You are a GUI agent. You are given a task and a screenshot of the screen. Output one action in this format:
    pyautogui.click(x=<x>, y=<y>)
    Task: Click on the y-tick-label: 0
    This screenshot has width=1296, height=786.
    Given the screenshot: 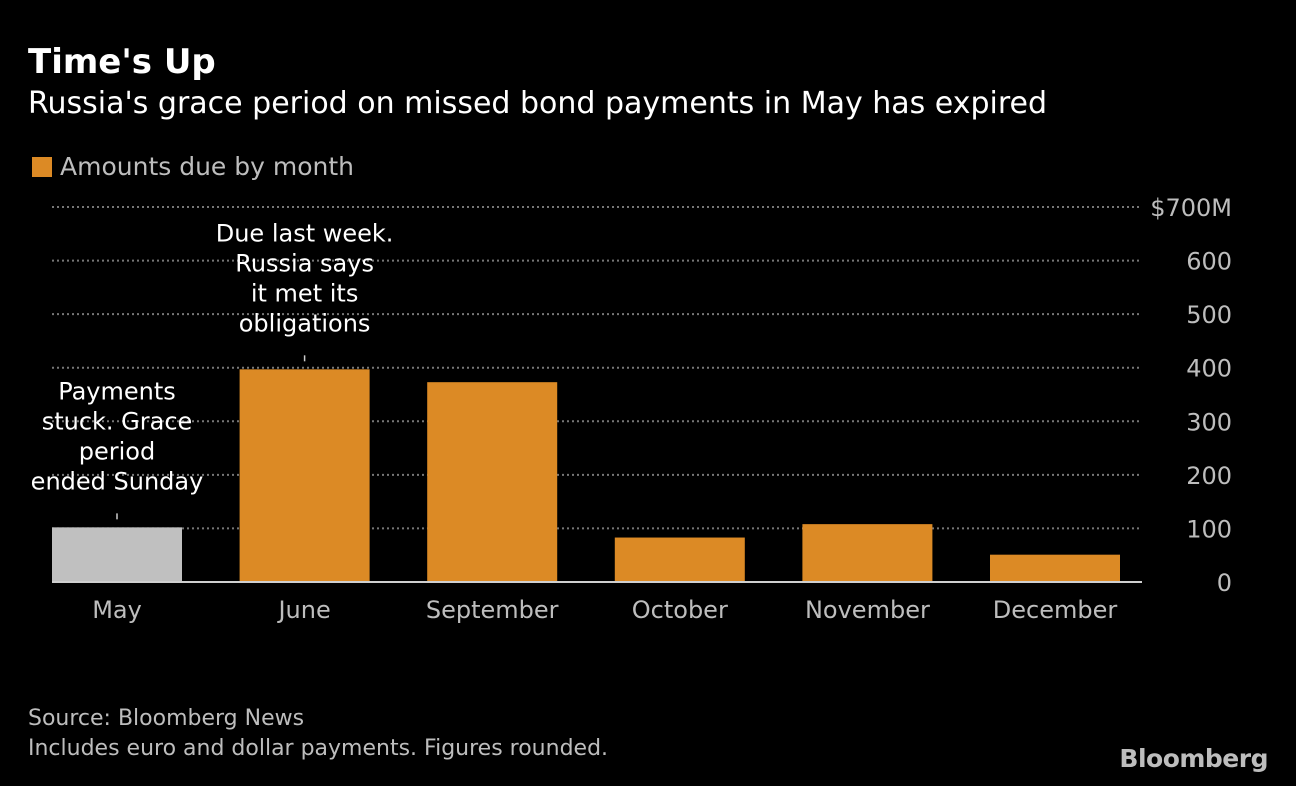 What is the action you would take?
    pyautogui.click(x=1224, y=583)
    